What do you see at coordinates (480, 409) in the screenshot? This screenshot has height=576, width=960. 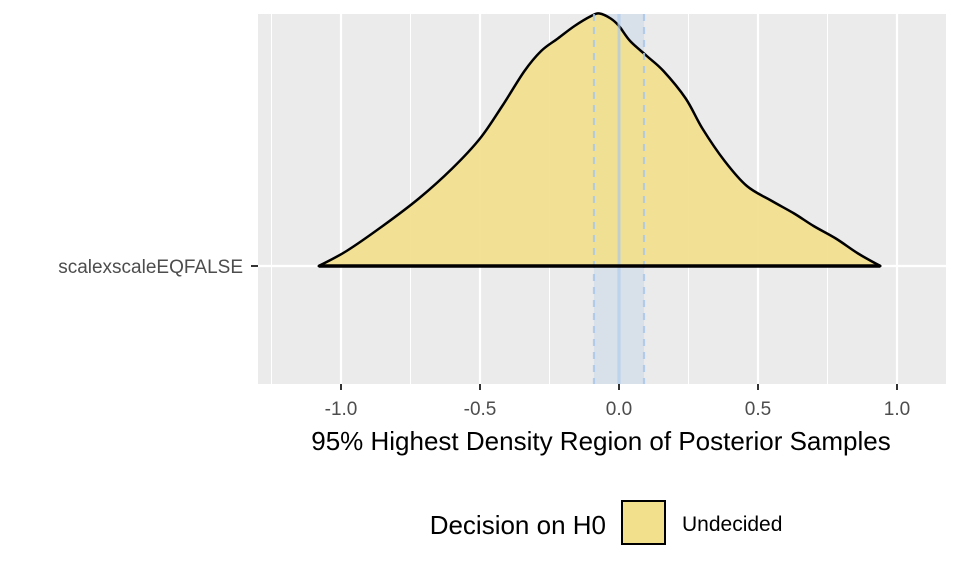 I see `x-tick-label: -0.5` at bounding box center [480, 409].